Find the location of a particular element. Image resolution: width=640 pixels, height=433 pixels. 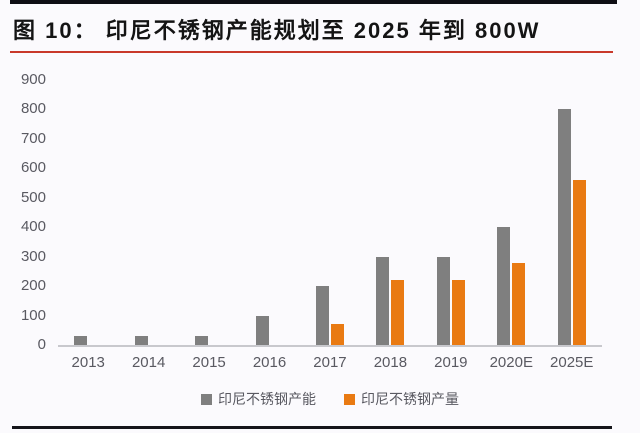

category-group-2025E is located at coordinates (572, 212).